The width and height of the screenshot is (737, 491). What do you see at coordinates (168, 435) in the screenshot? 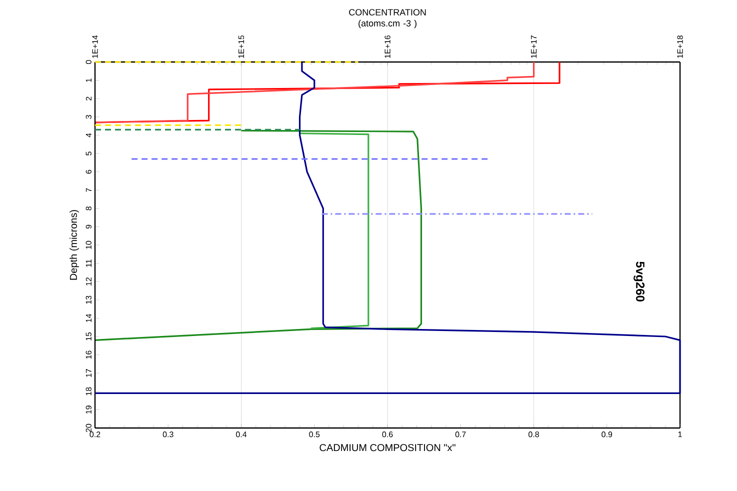
I see `x-tick-label: 0.3` at bounding box center [168, 435].